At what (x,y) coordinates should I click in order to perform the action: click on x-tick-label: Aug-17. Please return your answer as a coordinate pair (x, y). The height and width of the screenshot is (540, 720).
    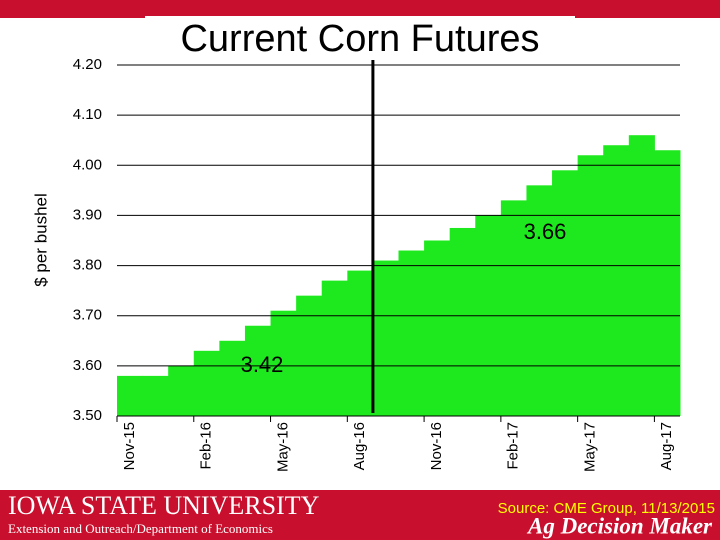
    Looking at the image, I should click on (666, 446).